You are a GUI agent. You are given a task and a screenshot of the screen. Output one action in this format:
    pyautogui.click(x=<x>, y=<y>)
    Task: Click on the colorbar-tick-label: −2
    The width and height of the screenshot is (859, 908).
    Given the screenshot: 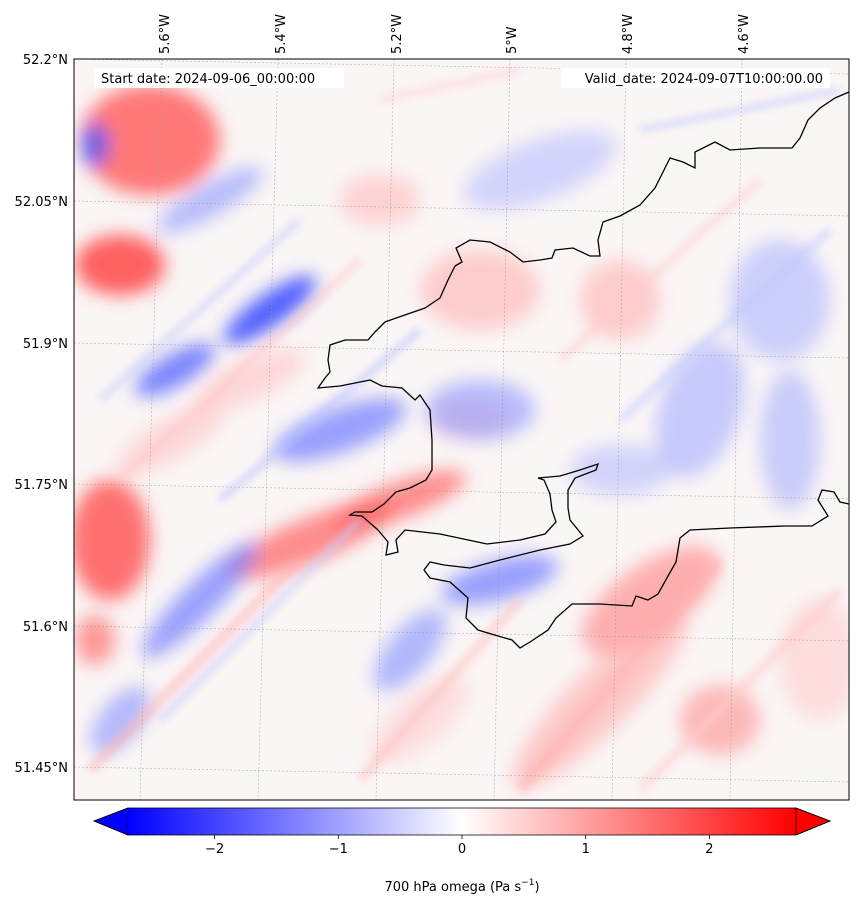 What is the action you would take?
    pyautogui.click(x=214, y=849)
    